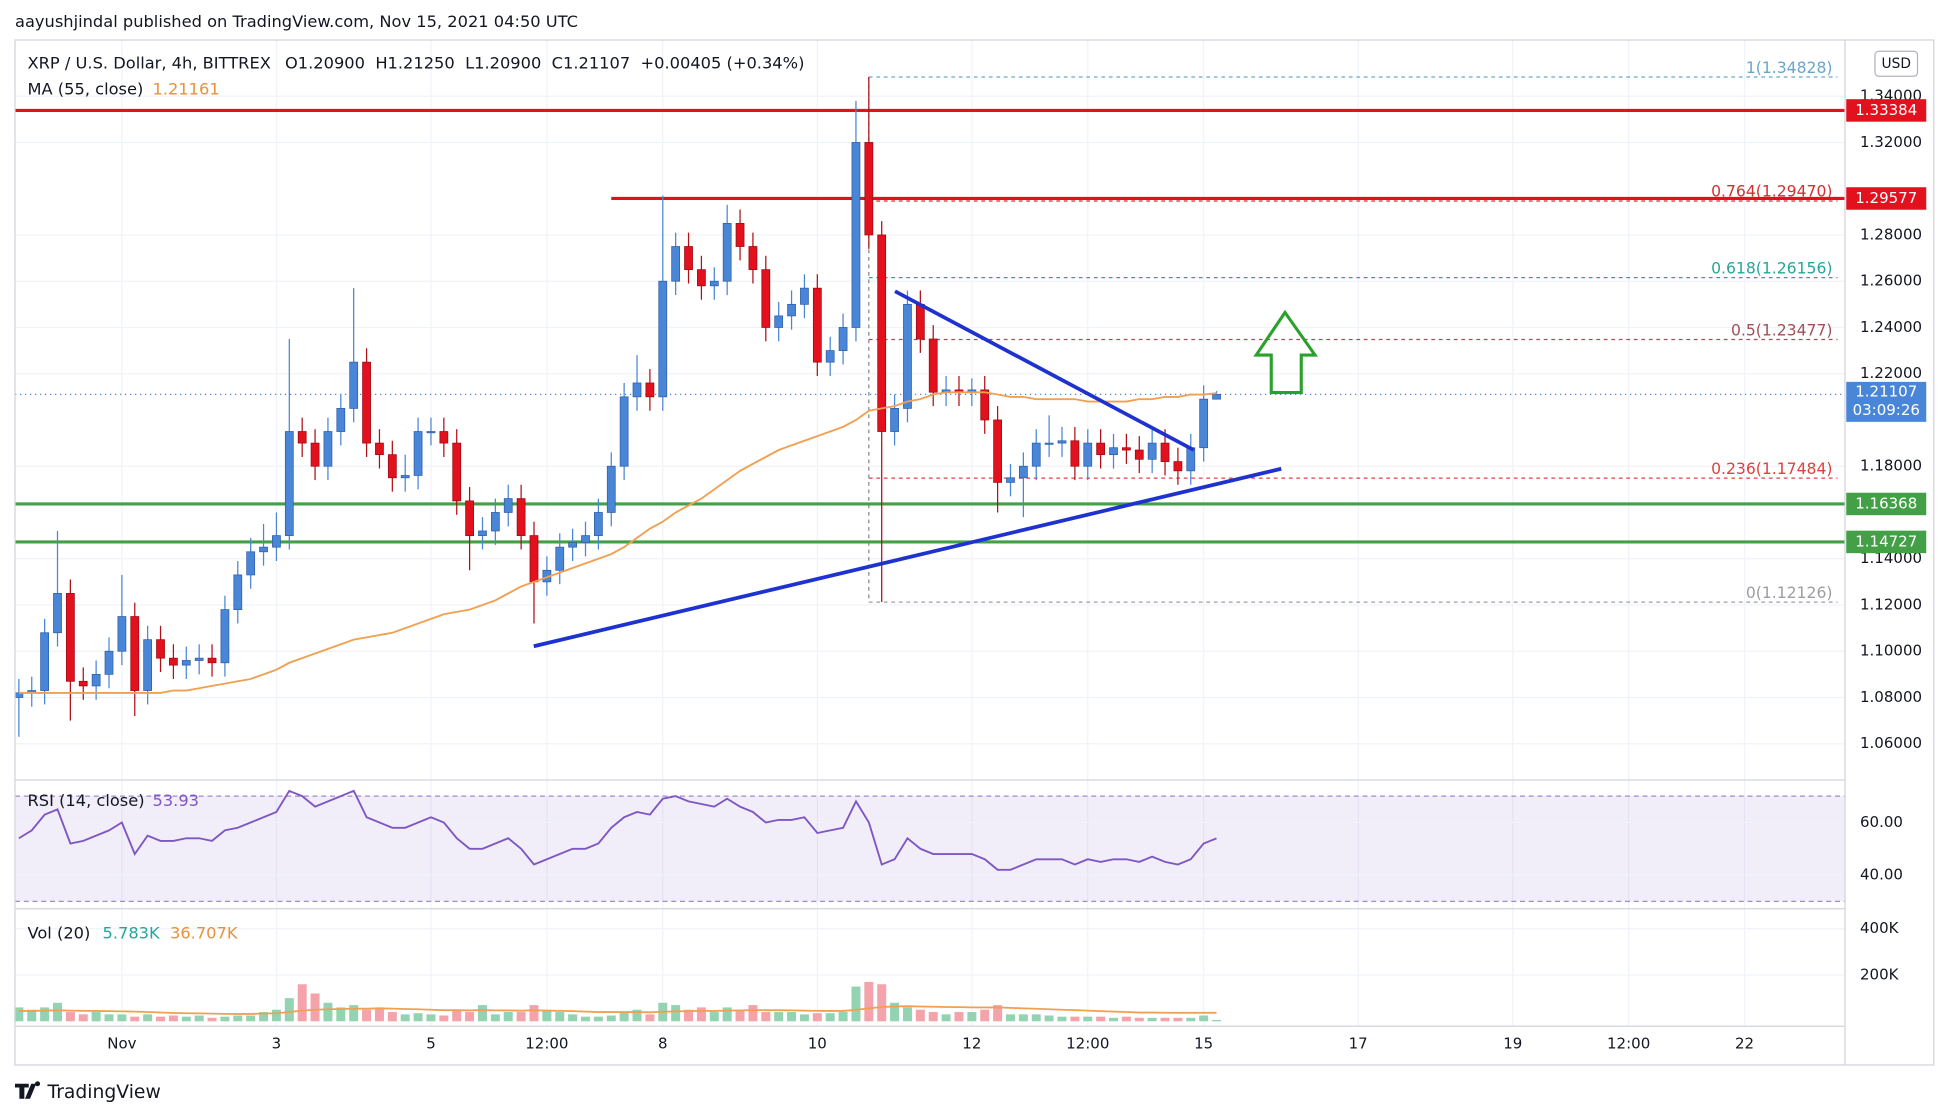  Describe the element at coordinates (1886, 410) in the screenshot. I see `countdown: 03:09:26` at that location.